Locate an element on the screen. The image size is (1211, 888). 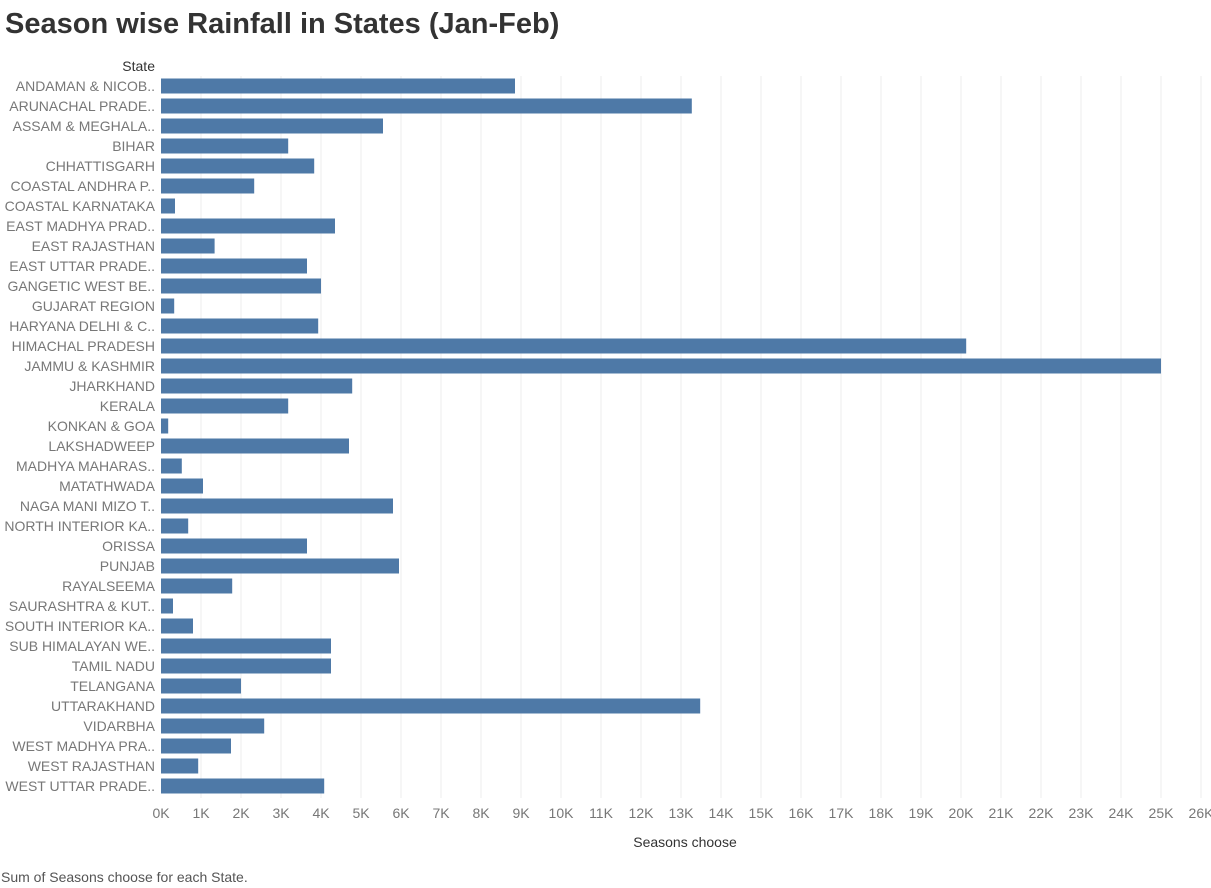
x-tick-label: 18K is located at coordinates (882, 813).